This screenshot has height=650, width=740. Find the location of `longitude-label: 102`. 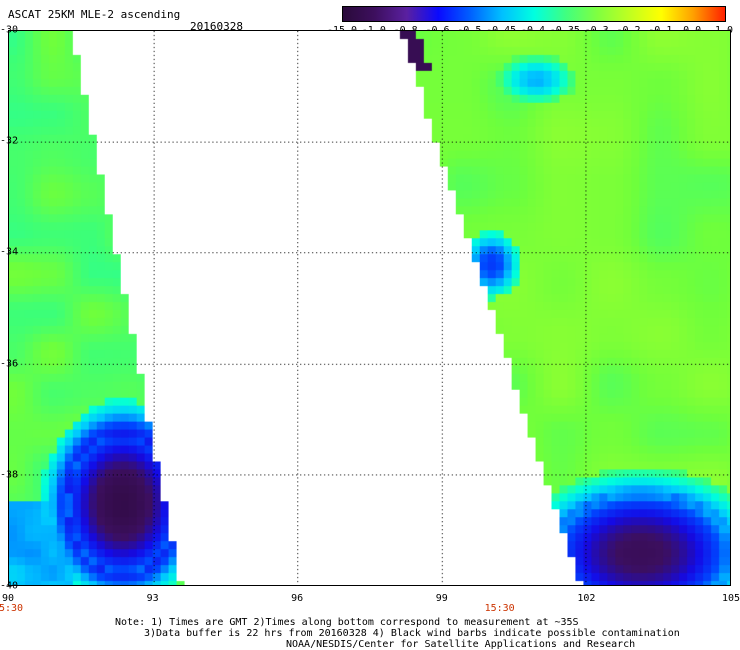

longitude-label: 102 is located at coordinates (586, 598).